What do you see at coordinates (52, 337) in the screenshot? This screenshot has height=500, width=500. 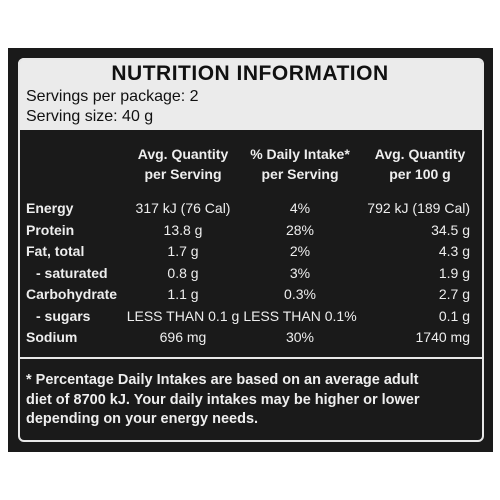 I see `row-label: Sodium` at bounding box center [52, 337].